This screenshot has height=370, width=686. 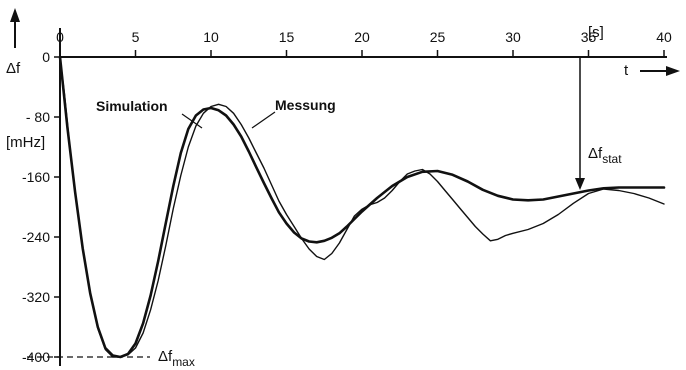 What do you see at coordinates (132, 106) in the screenshot?
I see `series-label-simulation: Simulation` at bounding box center [132, 106].